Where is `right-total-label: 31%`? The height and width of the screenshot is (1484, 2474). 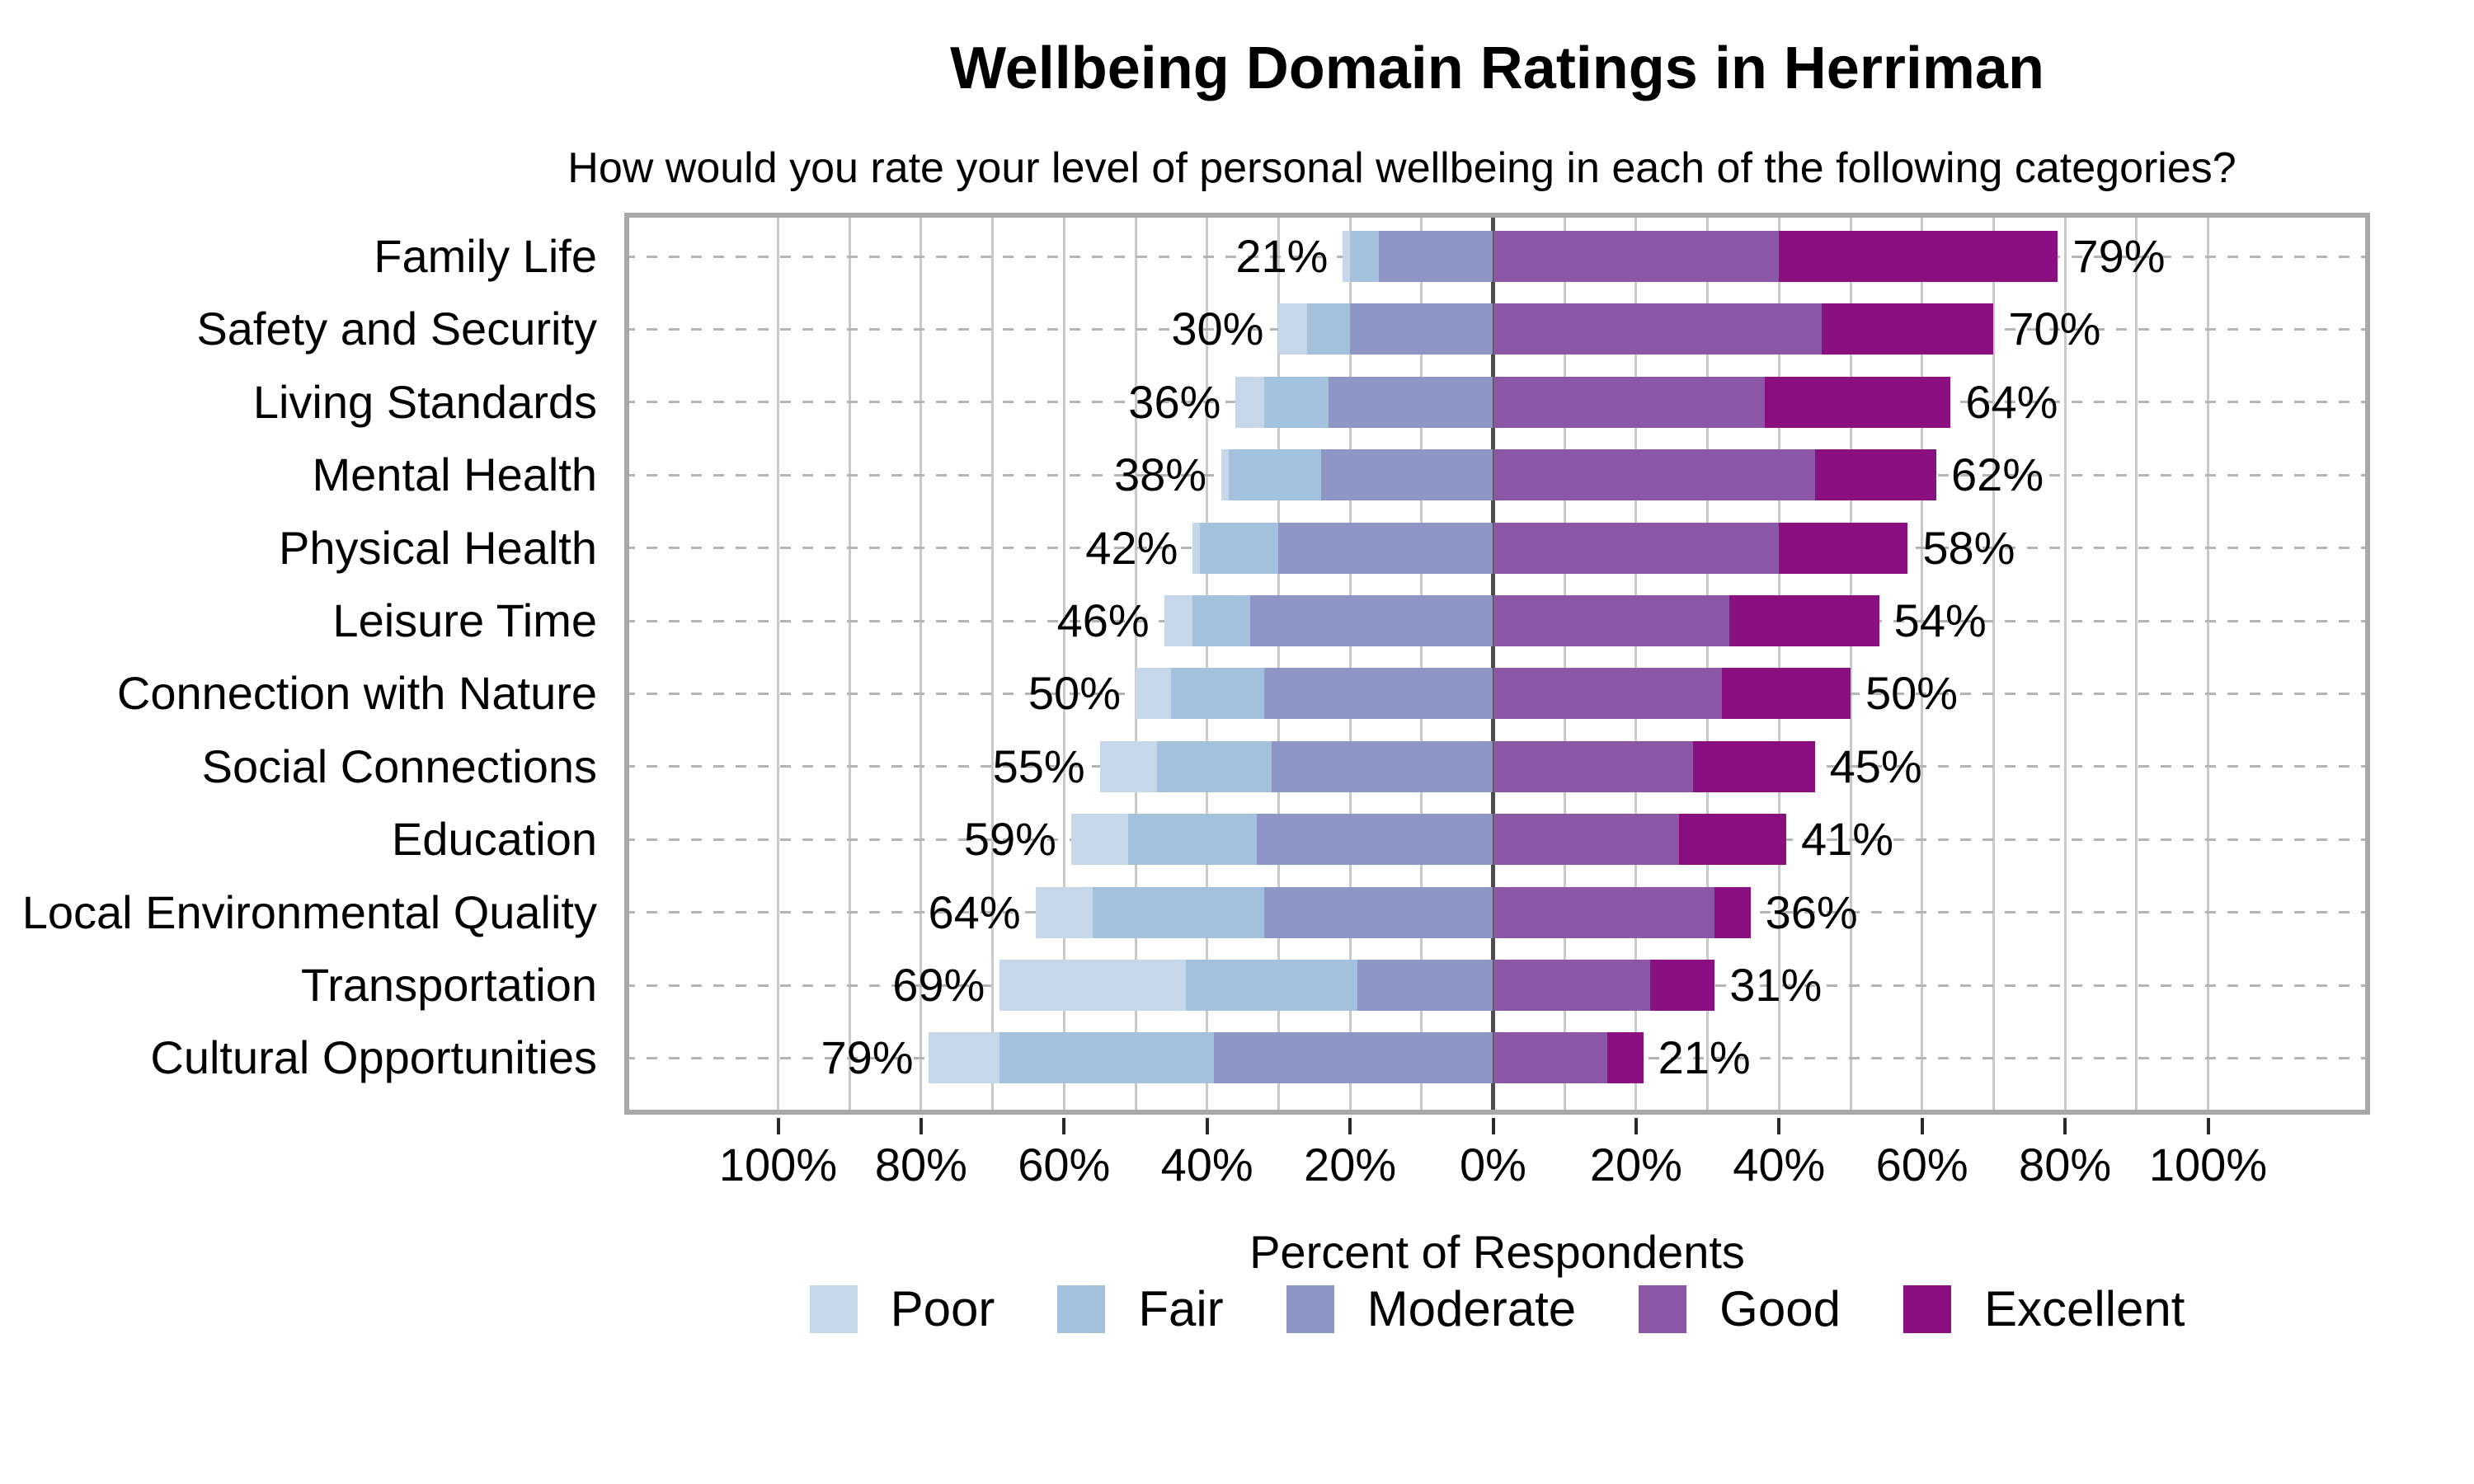
right-total-label: 31% is located at coordinates (1776, 985).